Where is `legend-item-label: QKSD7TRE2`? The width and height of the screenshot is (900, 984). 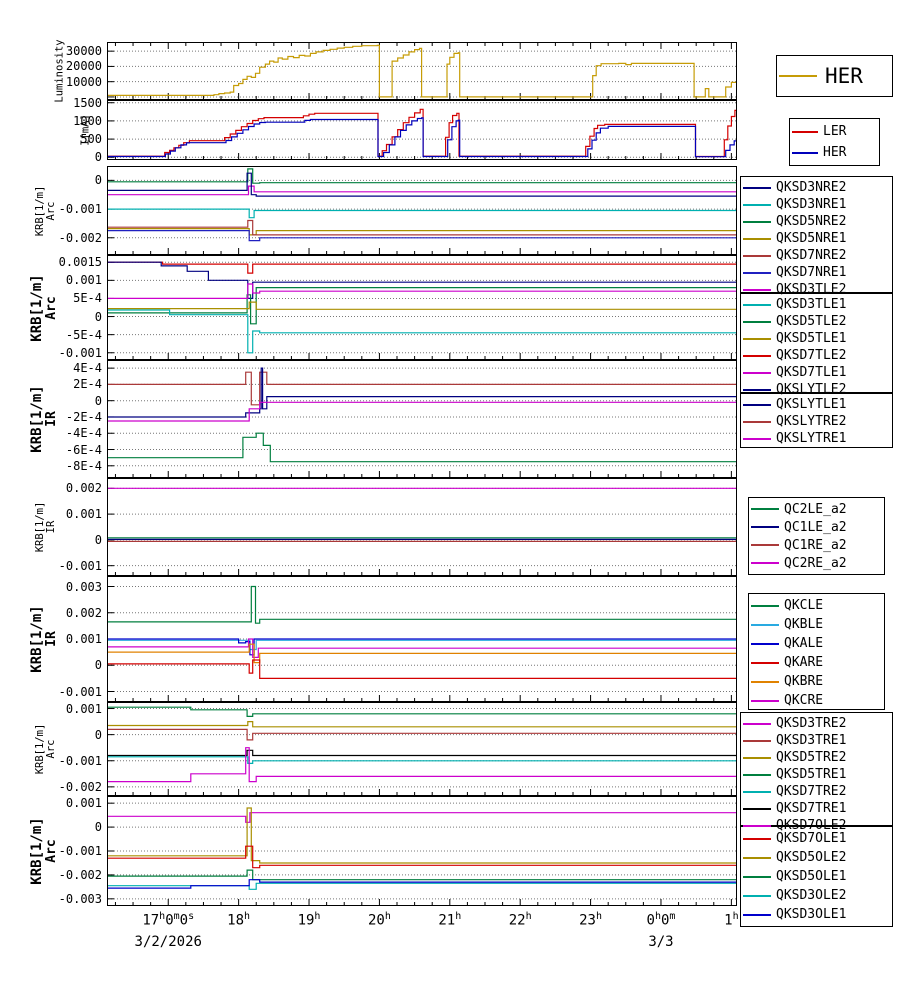
legend-item-label: QKSD7TRE2 is located at coordinates (811, 791).